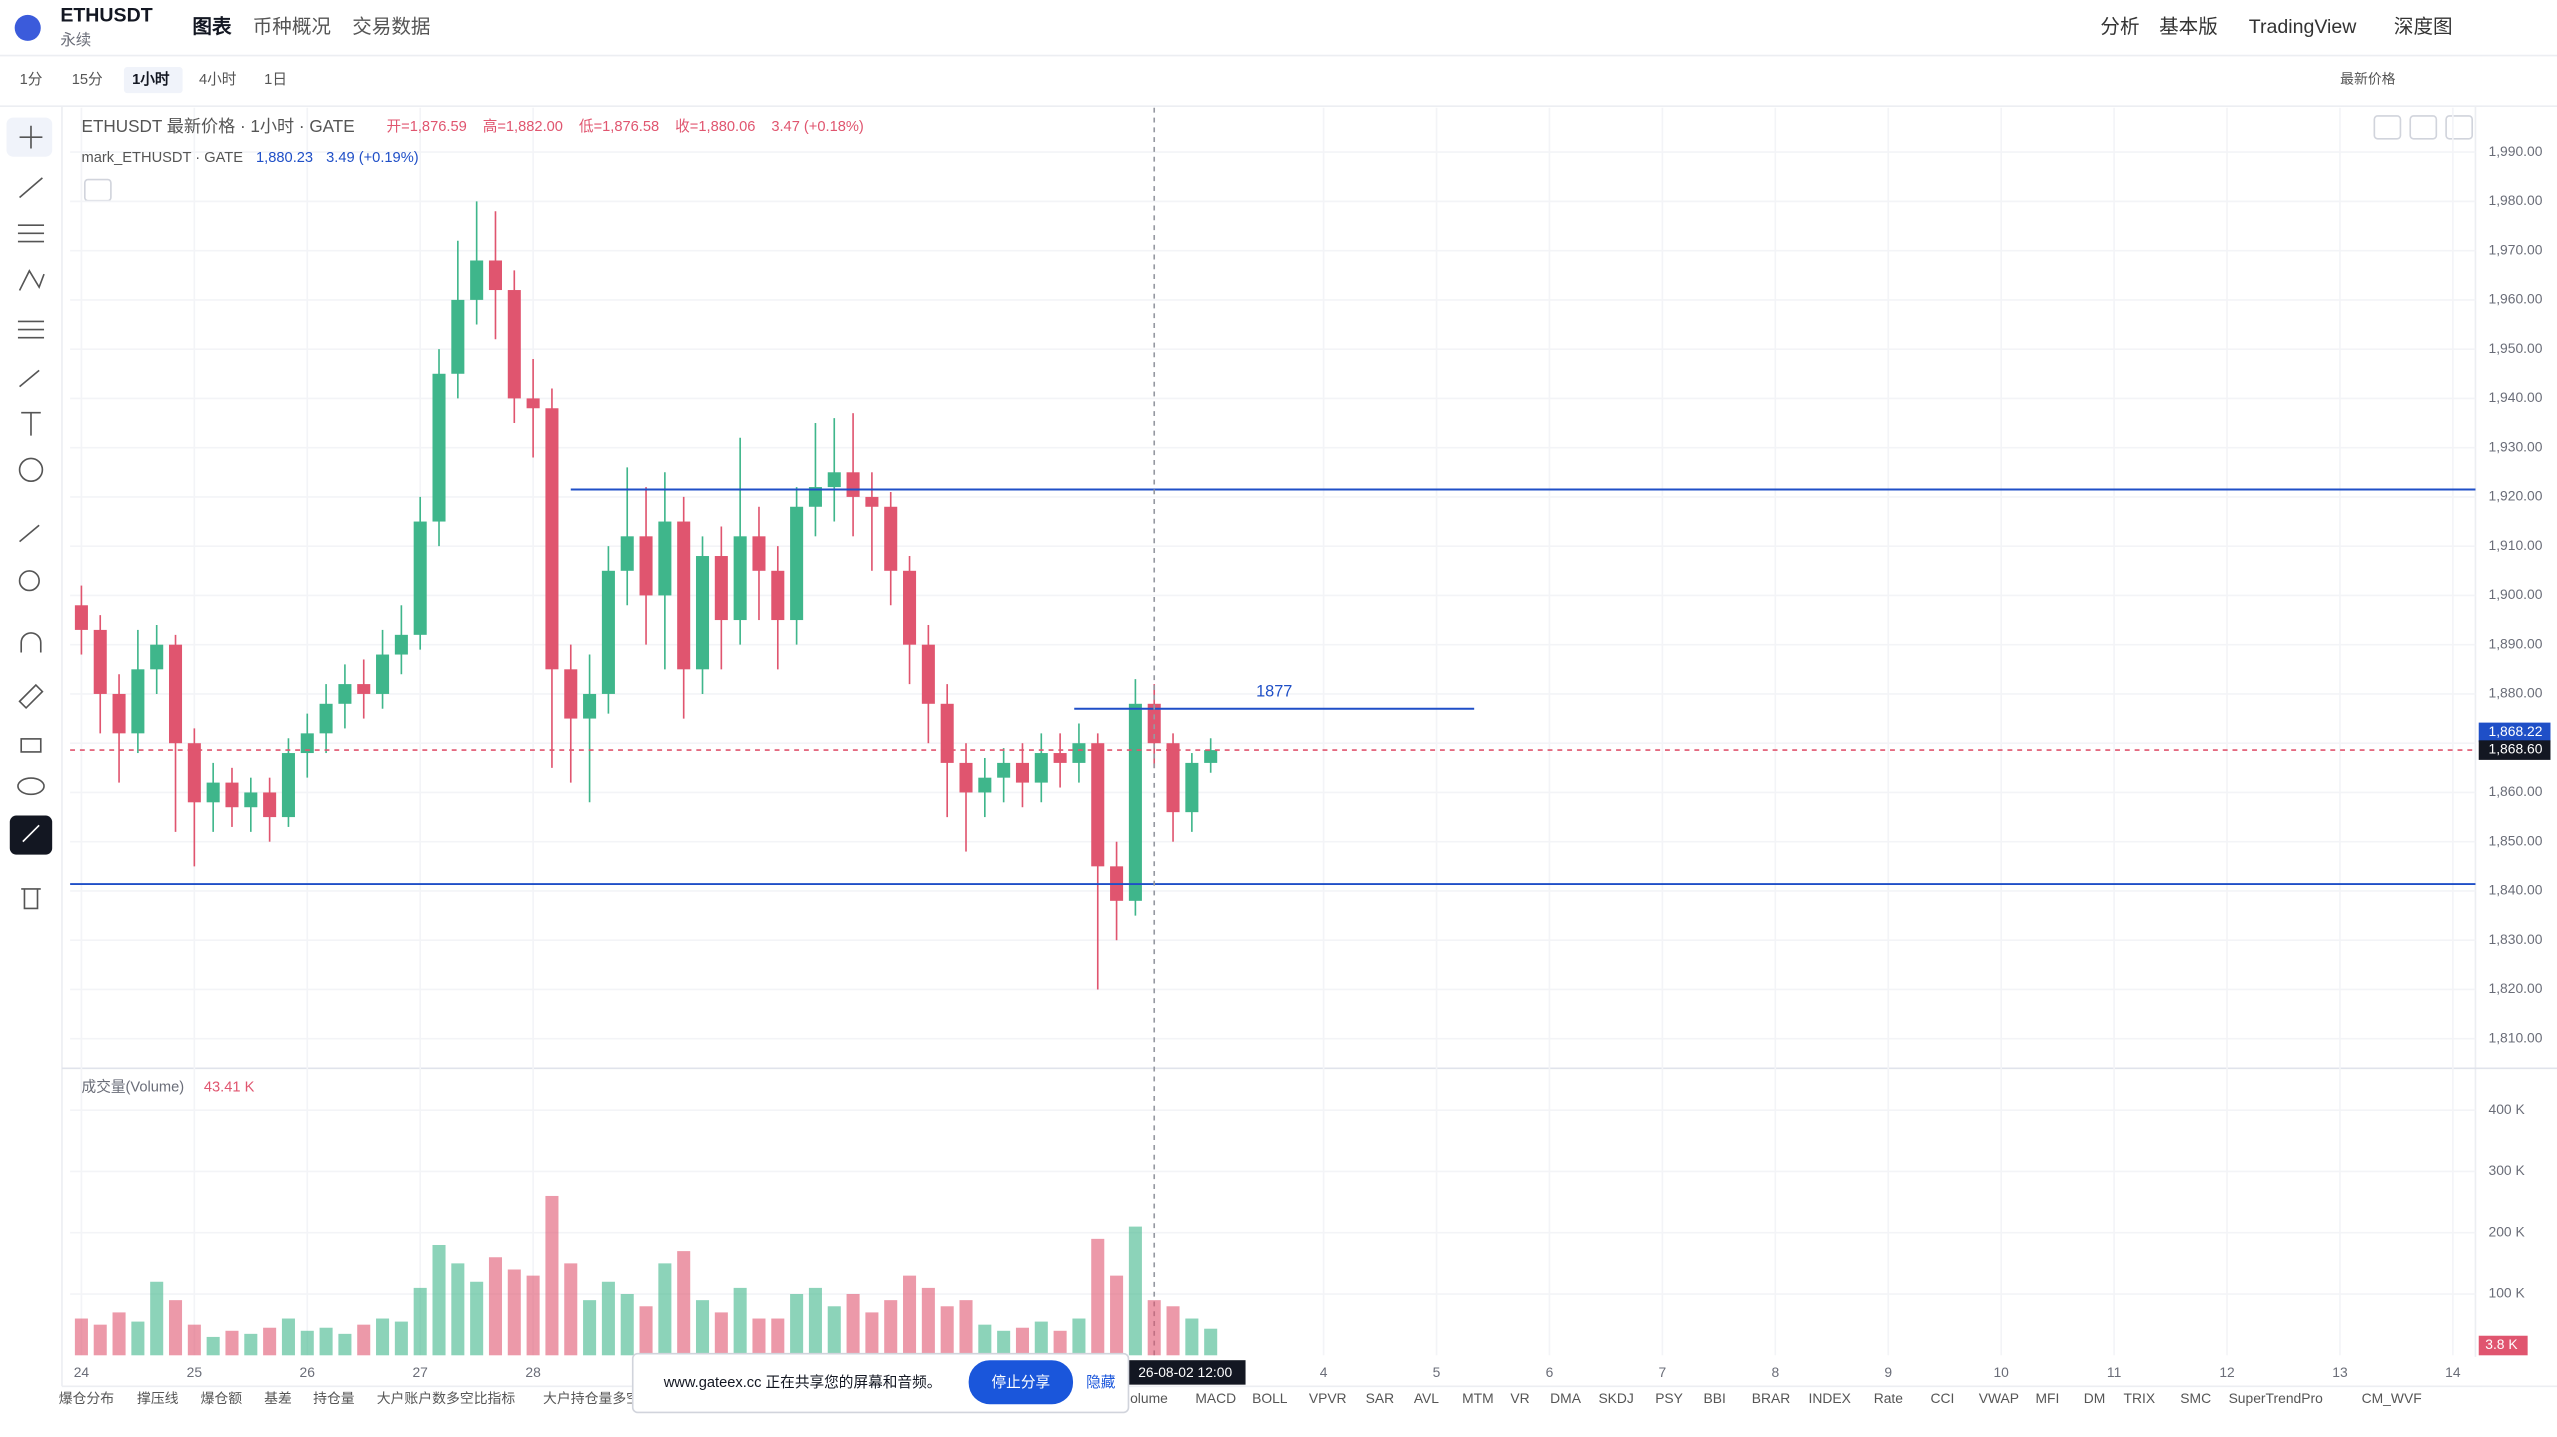  I want to click on indicator: CM_WVF, so click(2392, 1398).